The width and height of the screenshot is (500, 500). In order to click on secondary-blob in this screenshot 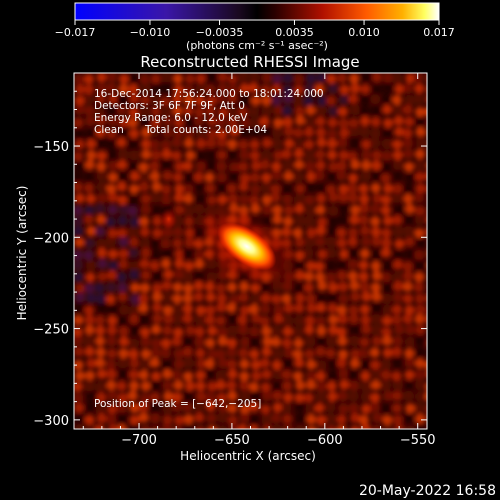, I will do `click(168, 219)`.